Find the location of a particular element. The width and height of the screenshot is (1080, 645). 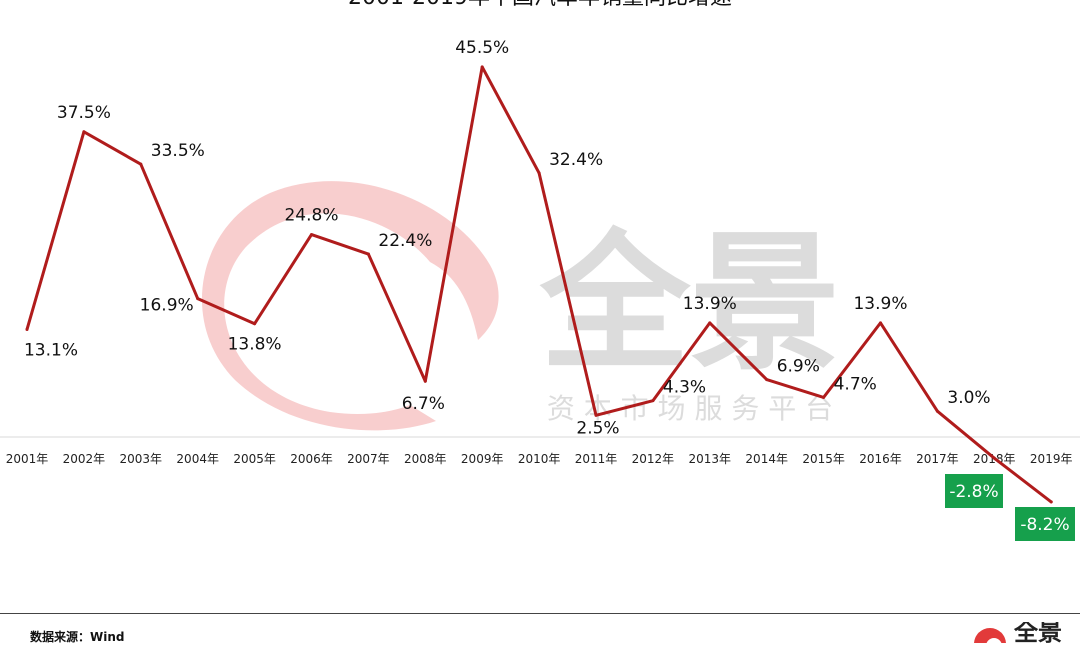

brand-logo: 全景 is located at coordinates (1021, 632).